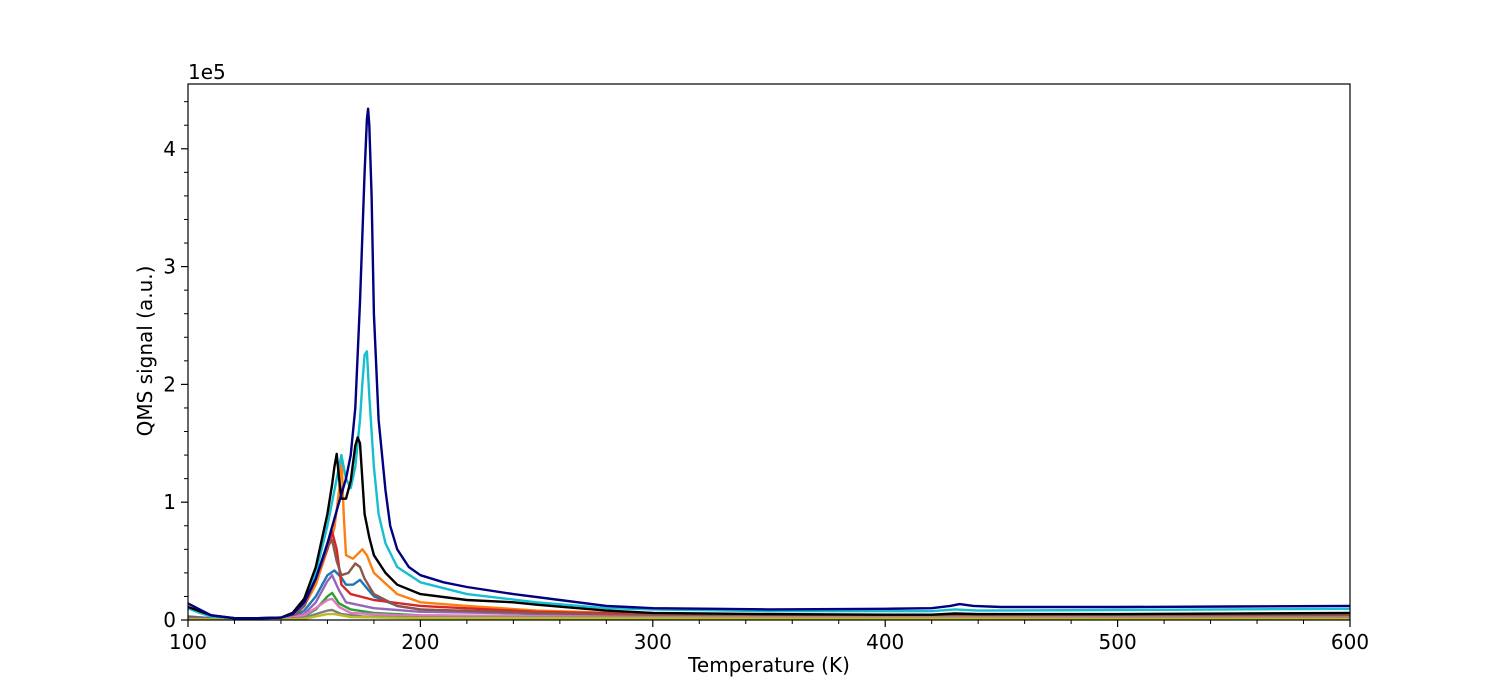 The height and width of the screenshot is (695, 1500). I want to click on x-tick-label: 100, so click(188, 642).